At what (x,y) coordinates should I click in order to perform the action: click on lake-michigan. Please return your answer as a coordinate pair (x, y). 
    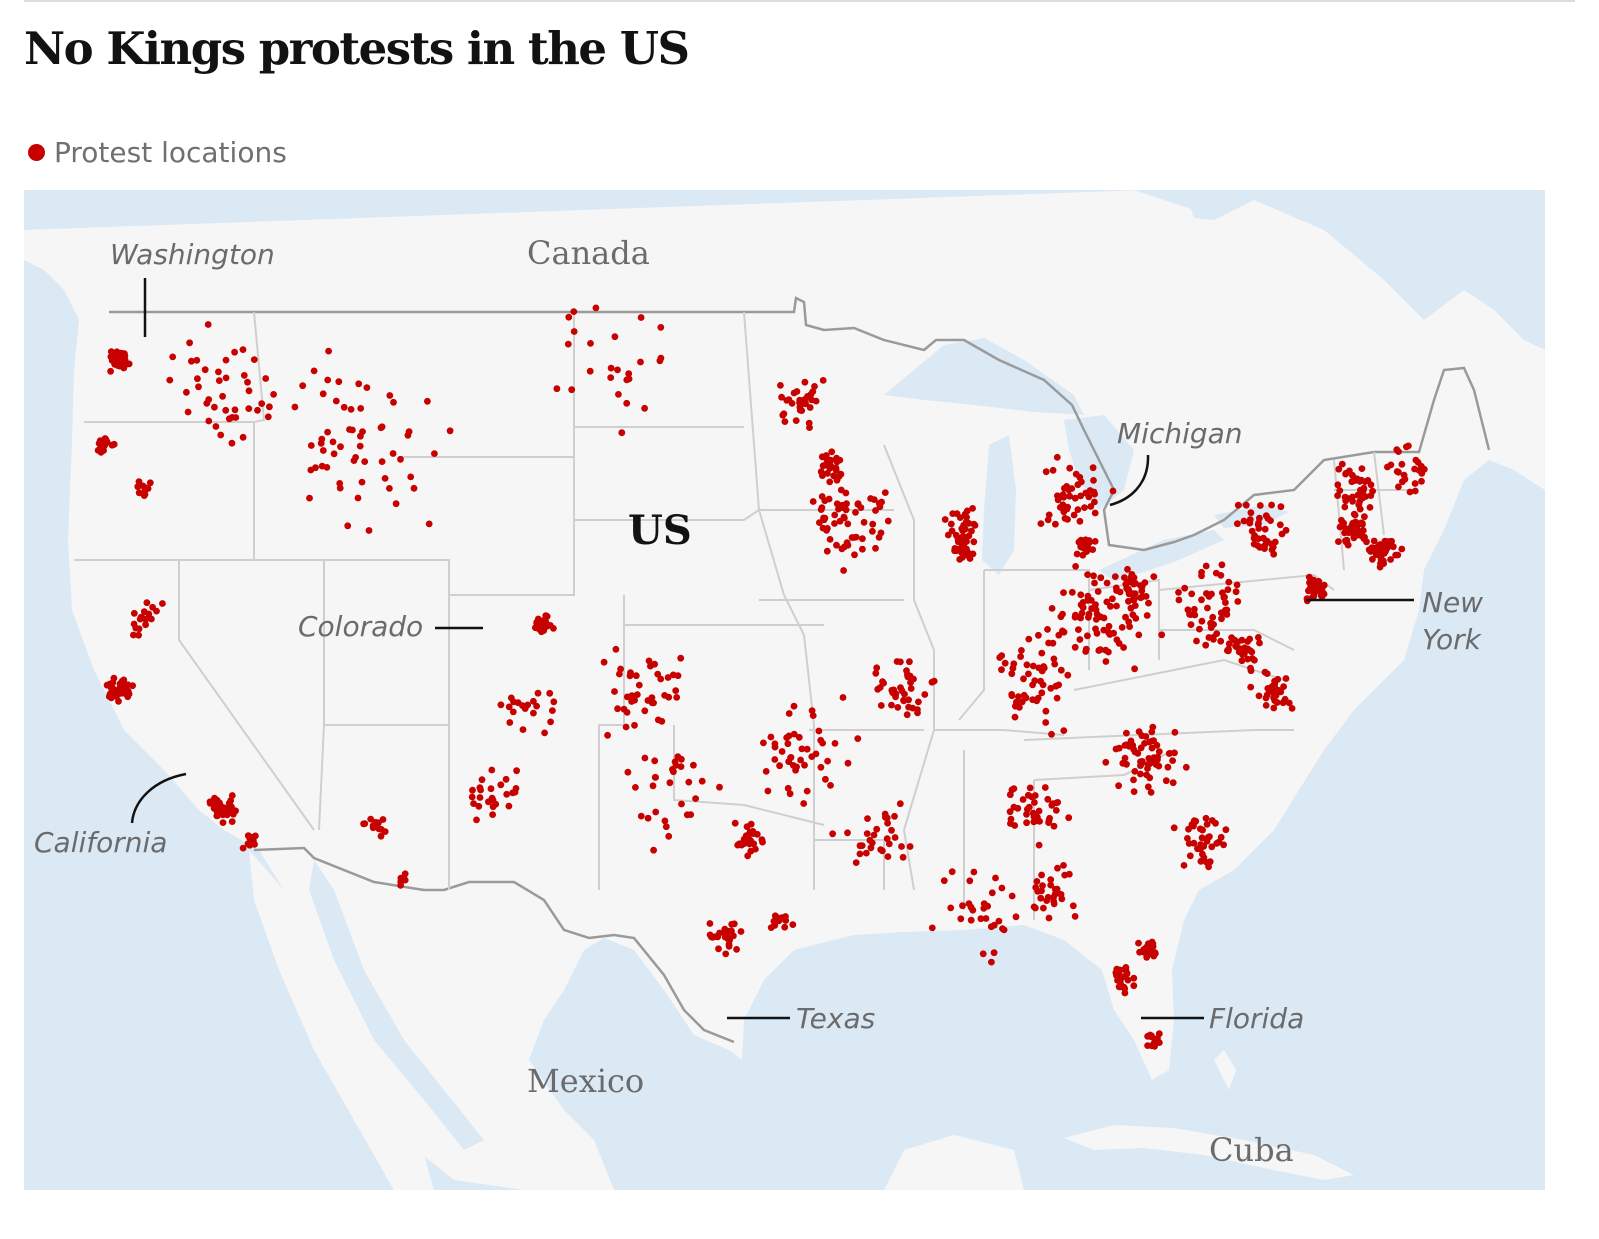
    Looking at the image, I should click on (999, 505).